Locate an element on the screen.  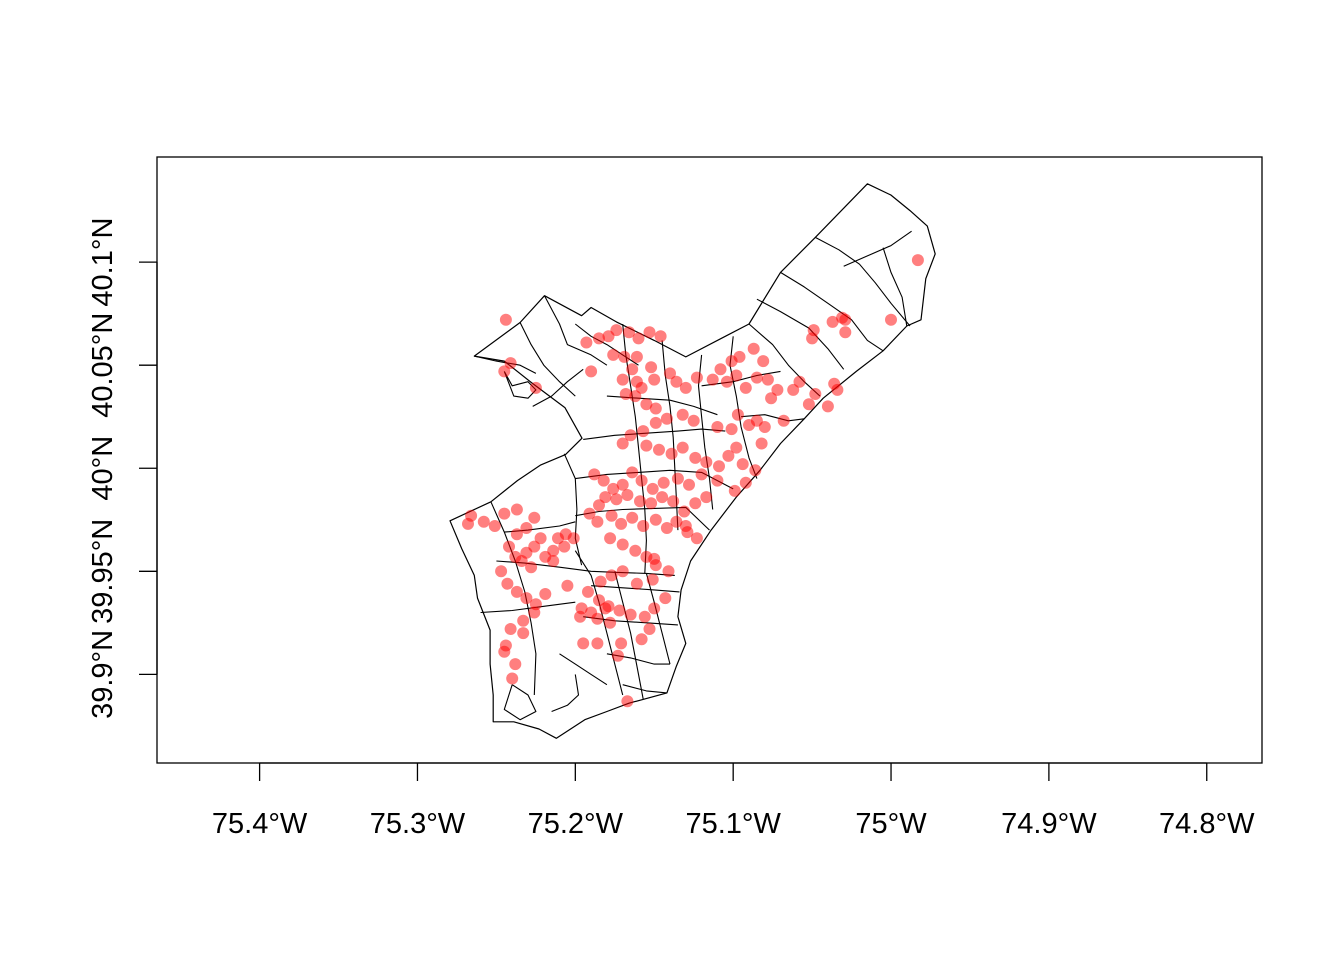
y-tick-label: 39.9°N is located at coordinates (103, 674).